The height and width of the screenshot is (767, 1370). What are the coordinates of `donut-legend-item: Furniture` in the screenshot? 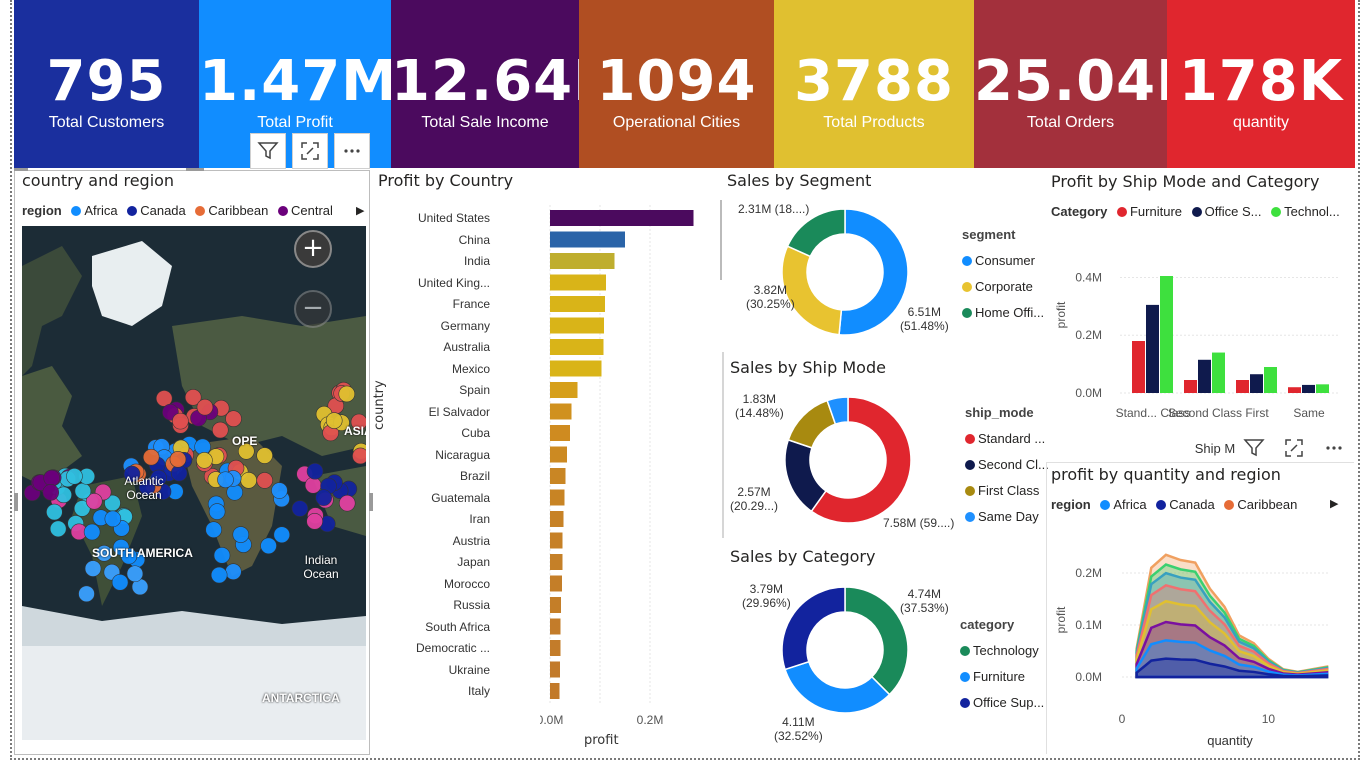 It's located at (1002, 677).